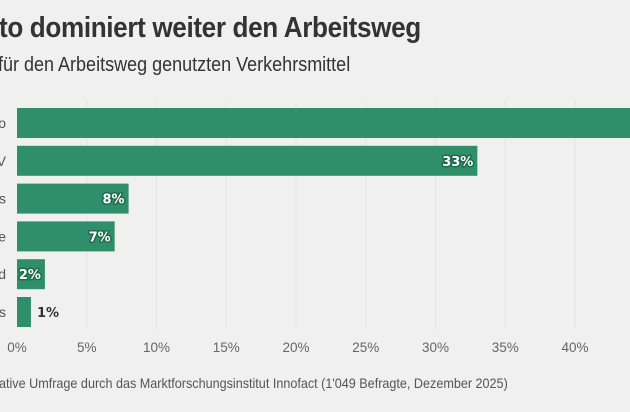 The width and height of the screenshot is (630, 412). I want to click on value-label: 2%, so click(30, 275).